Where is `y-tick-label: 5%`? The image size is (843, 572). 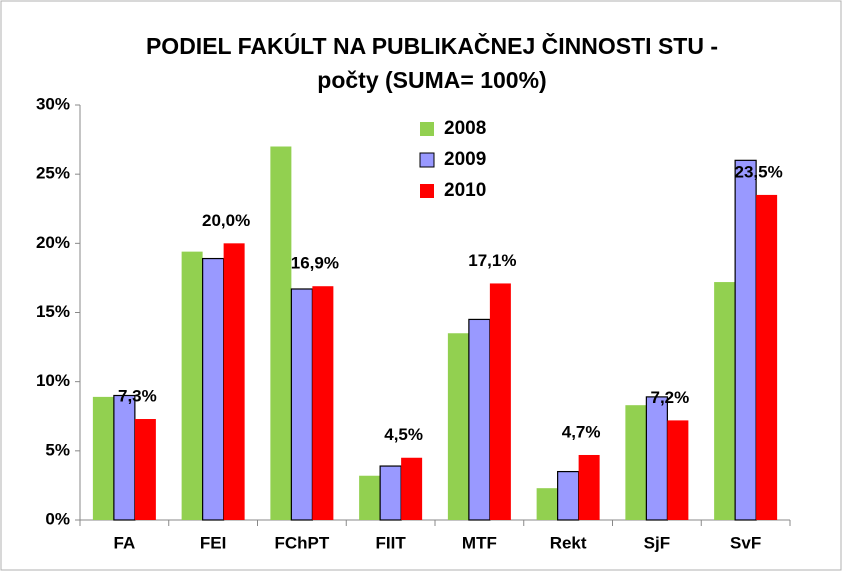 y-tick-label: 5% is located at coordinates (57, 449).